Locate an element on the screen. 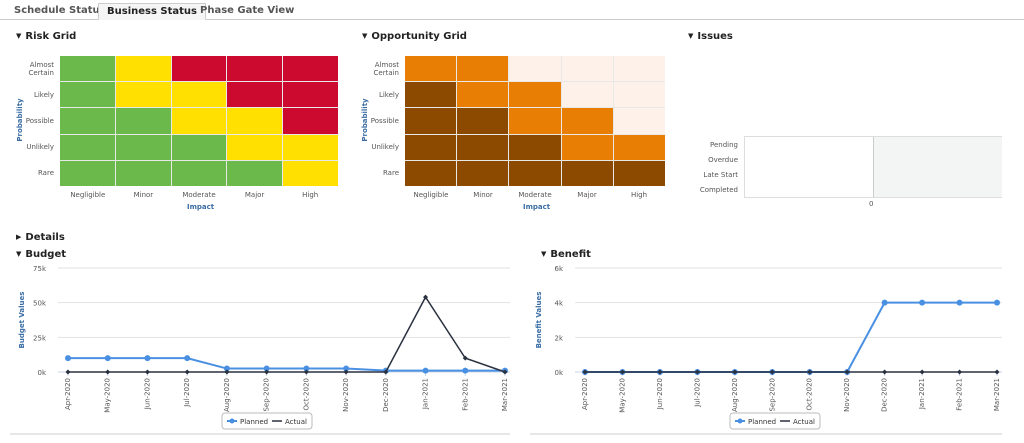 This screenshot has height=443, width=1024. tab-schedule-status: Schedule Status is located at coordinates (60, 10).